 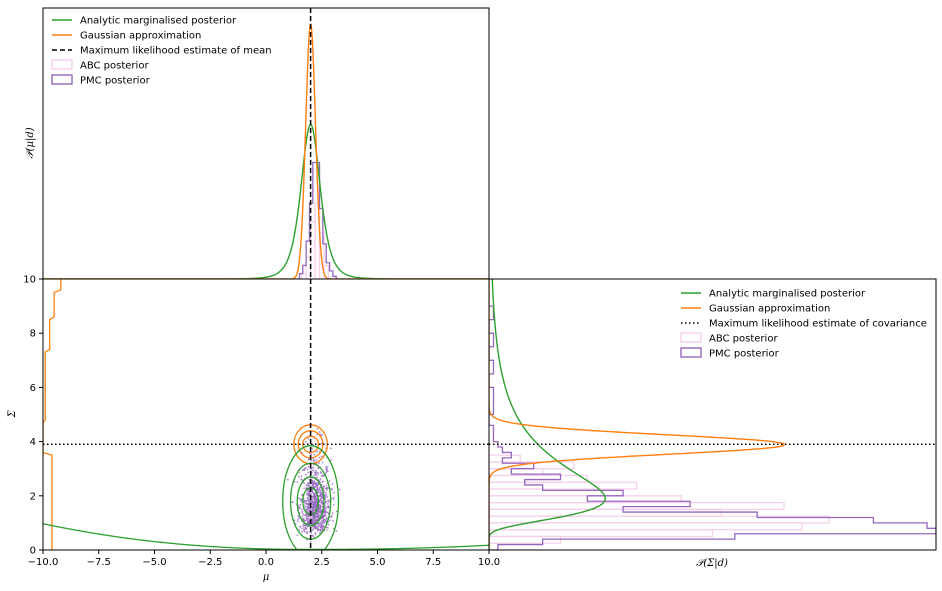 I want to click on x-tick-label: −7.5, so click(x=99, y=562).